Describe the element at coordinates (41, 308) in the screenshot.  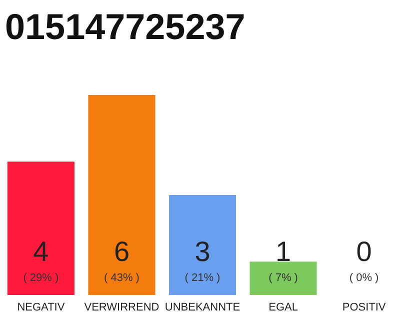
I see `x-tick-label: NEGATIV` at that location.